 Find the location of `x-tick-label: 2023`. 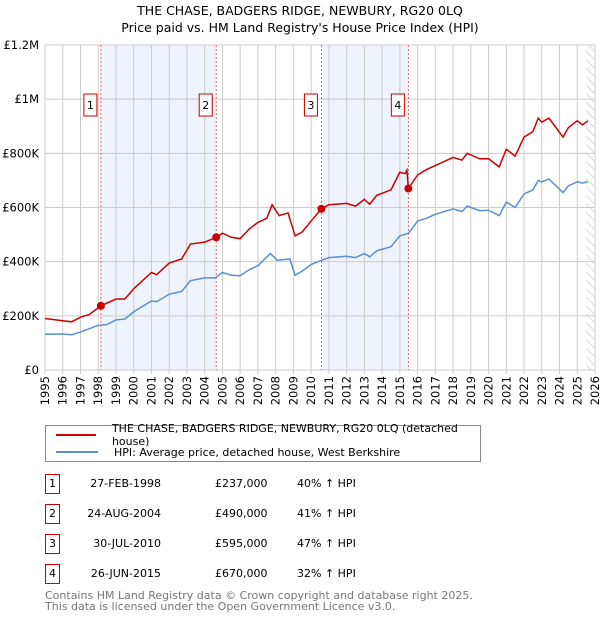

x-tick-label: 2023 is located at coordinates (542, 390).